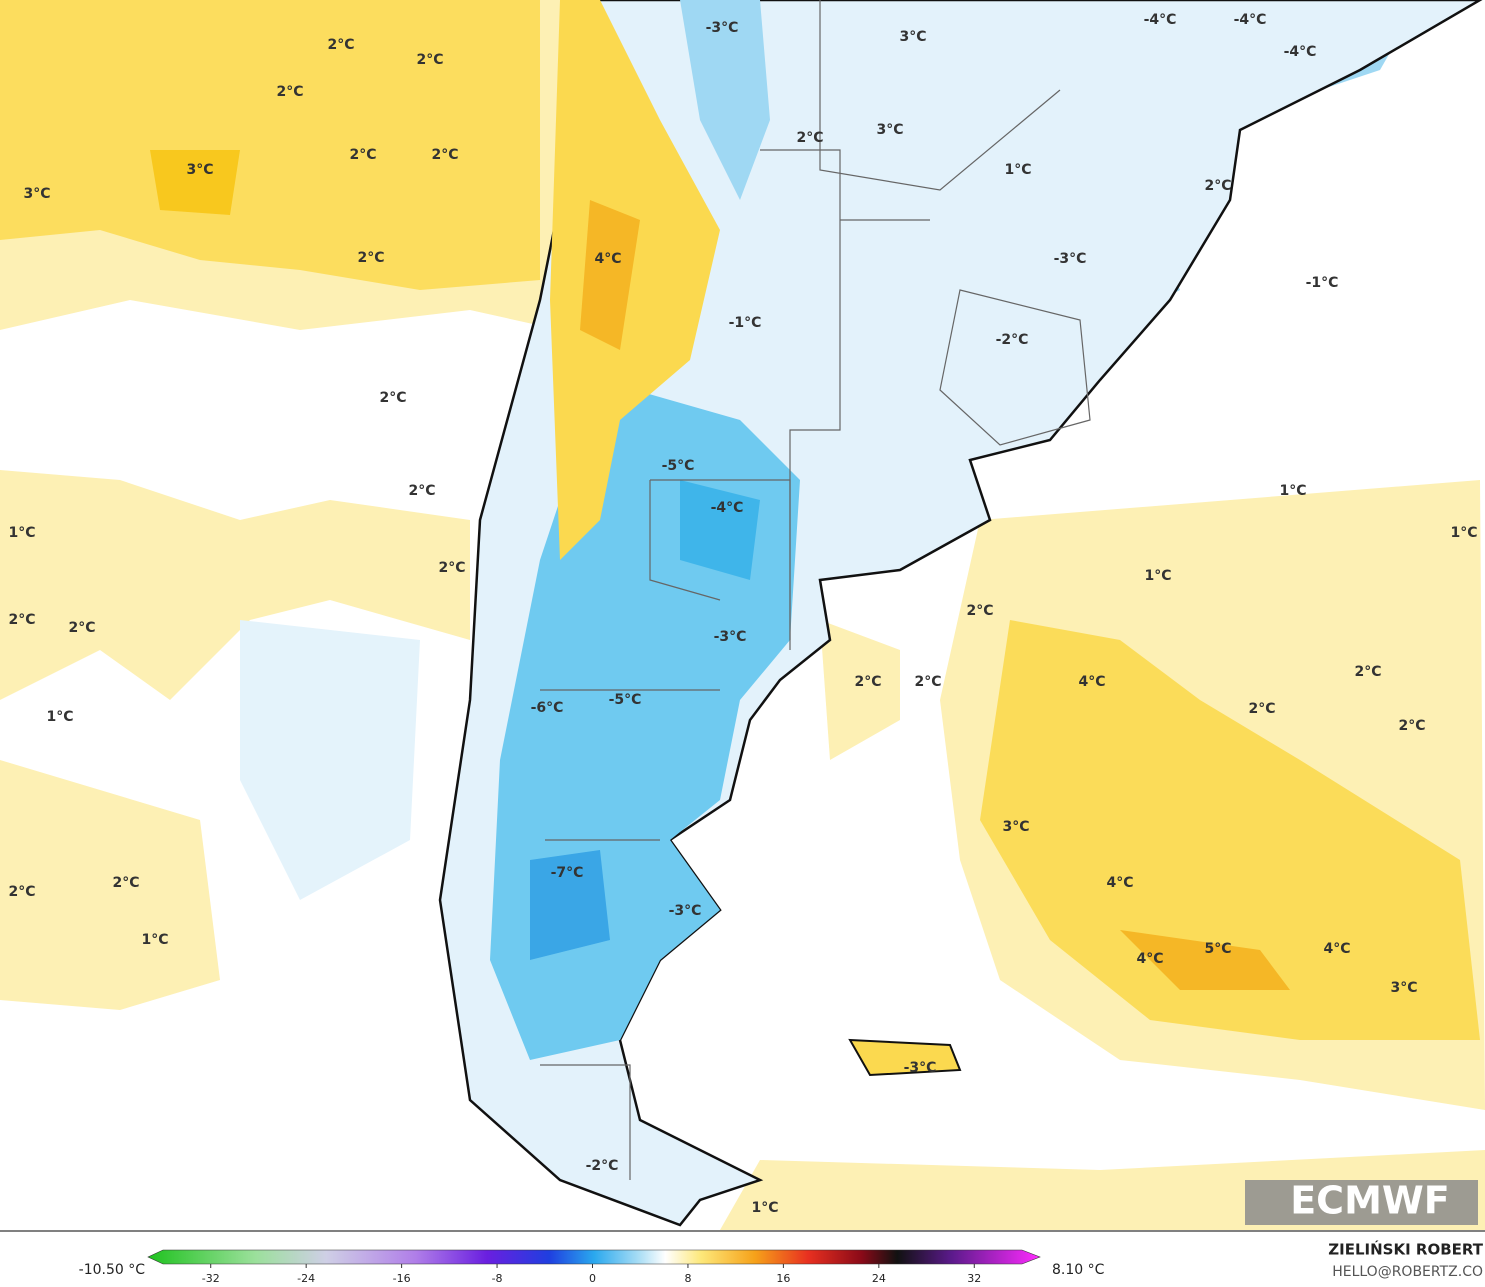  Describe the element at coordinates (594, 1257) in the screenshot. I see `colorbar` at that location.